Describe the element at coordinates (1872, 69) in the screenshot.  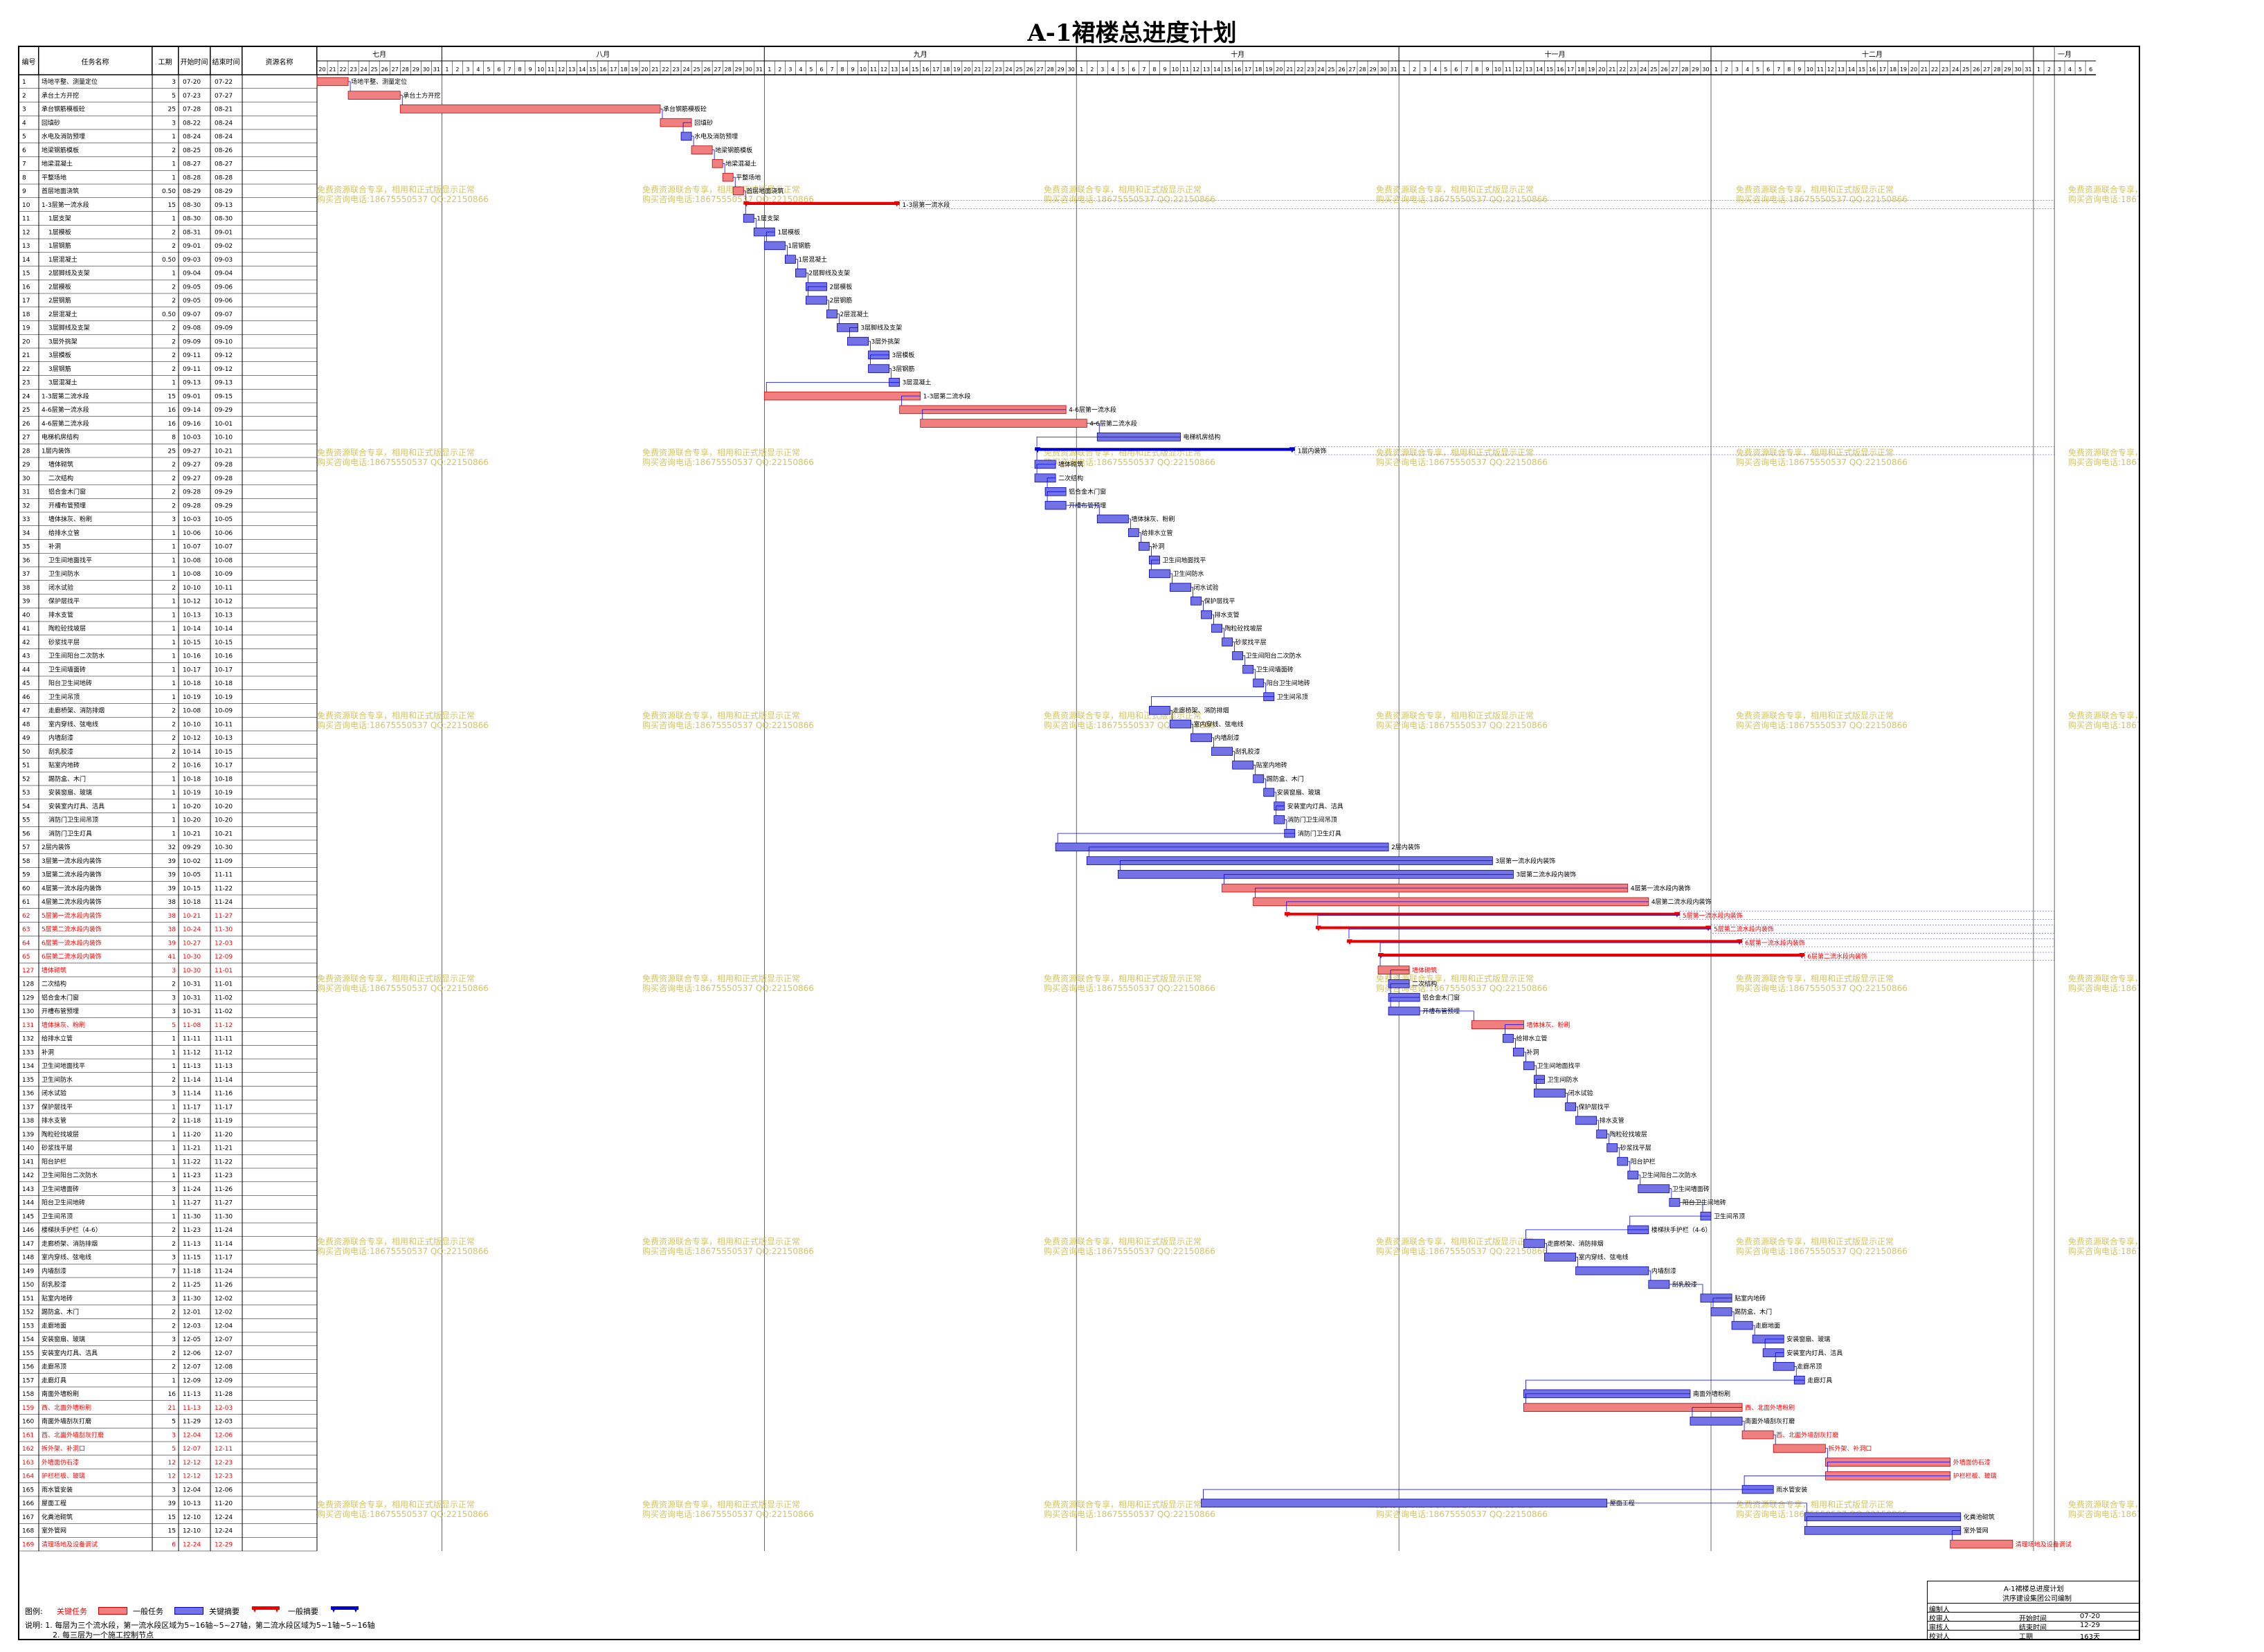
I see `day-label: 16` at that location.